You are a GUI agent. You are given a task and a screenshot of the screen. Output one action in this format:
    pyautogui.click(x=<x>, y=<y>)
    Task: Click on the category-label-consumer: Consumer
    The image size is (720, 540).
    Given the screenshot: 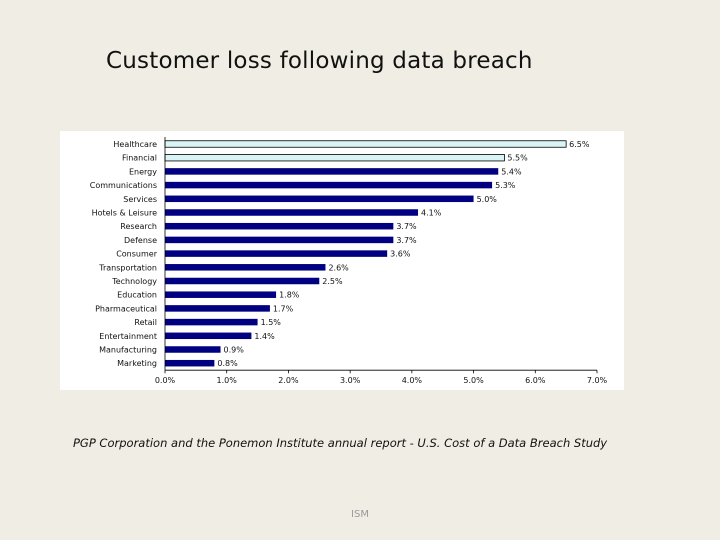 What is the action you would take?
    pyautogui.click(x=137, y=254)
    